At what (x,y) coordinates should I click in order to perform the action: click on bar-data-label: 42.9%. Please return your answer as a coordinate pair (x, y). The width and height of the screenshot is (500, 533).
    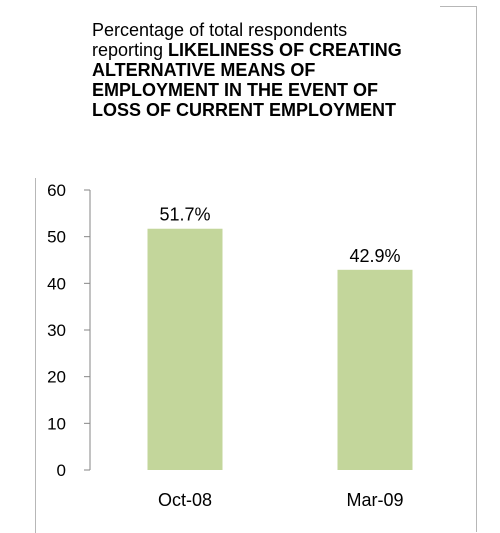
    Looking at the image, I should click on (374, 256).